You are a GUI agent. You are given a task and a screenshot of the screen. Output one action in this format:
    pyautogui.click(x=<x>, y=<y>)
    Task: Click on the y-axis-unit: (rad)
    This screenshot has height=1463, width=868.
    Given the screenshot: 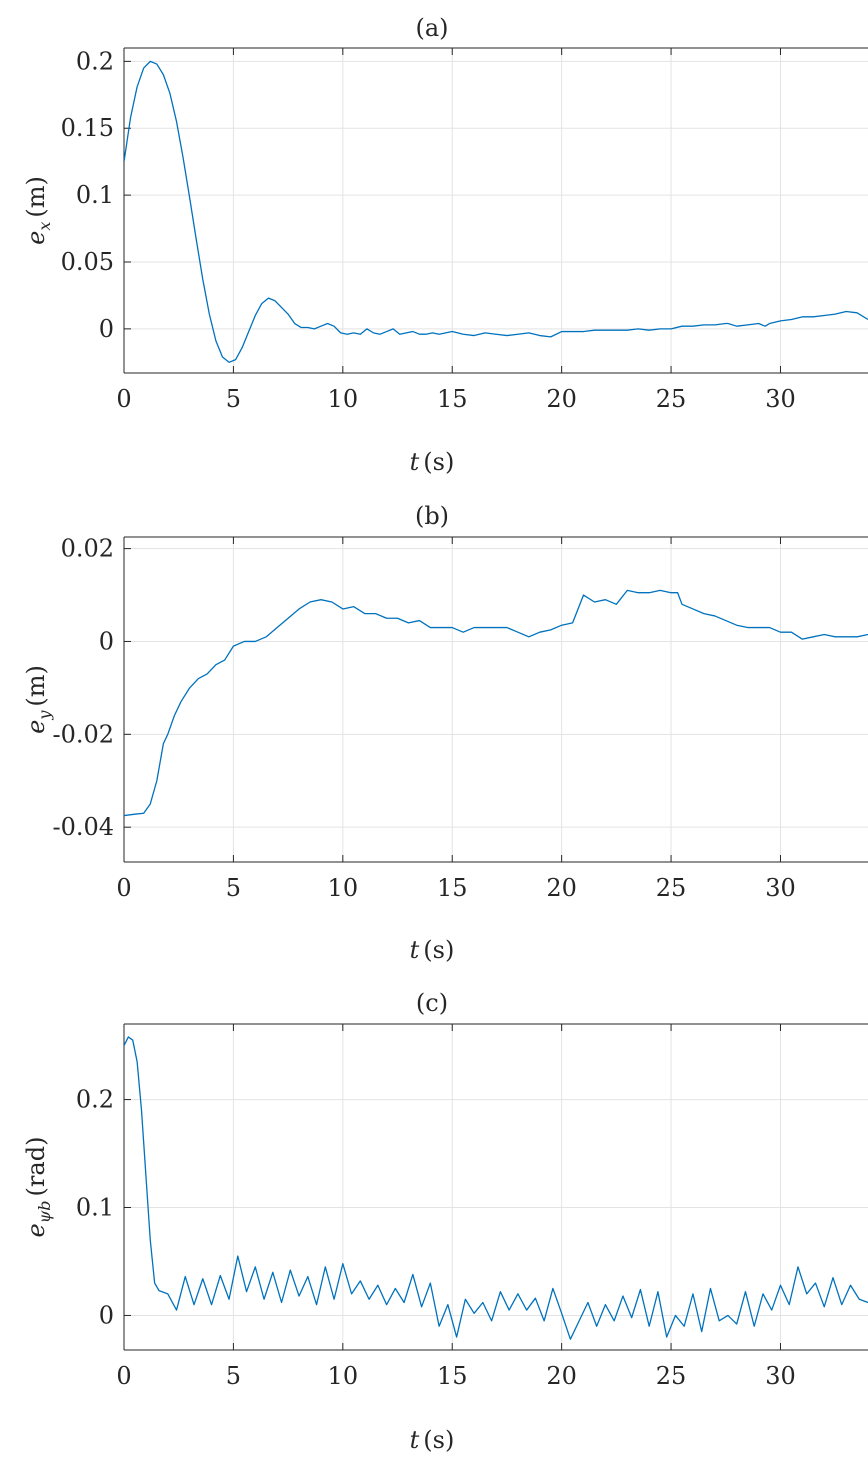 What is the action you would take?
    pyautogui.click(x=36, y=1167)
    